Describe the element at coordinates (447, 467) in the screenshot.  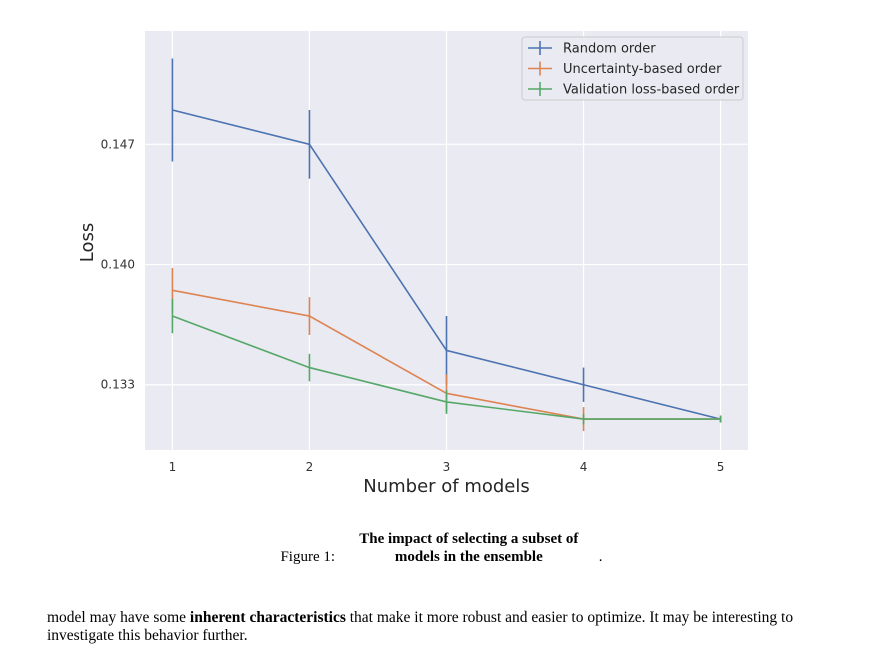
I see `x-tick-label: 3` at that location.